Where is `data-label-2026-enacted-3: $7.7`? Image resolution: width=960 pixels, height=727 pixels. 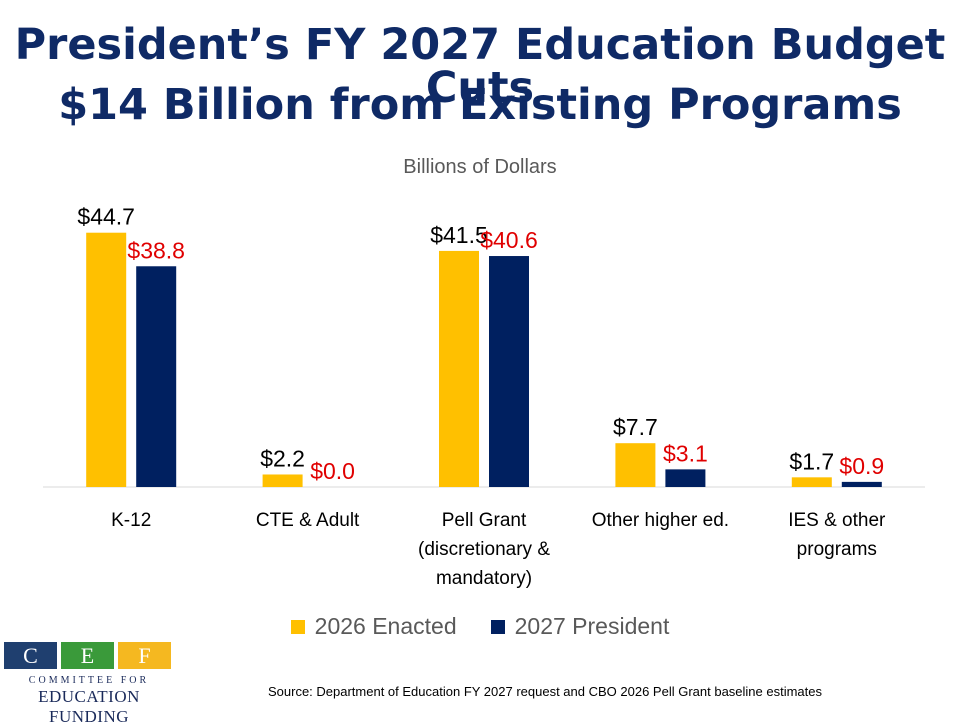 data-label-2026-enacted-3: $7.7 is located at coordinates (635, 427).